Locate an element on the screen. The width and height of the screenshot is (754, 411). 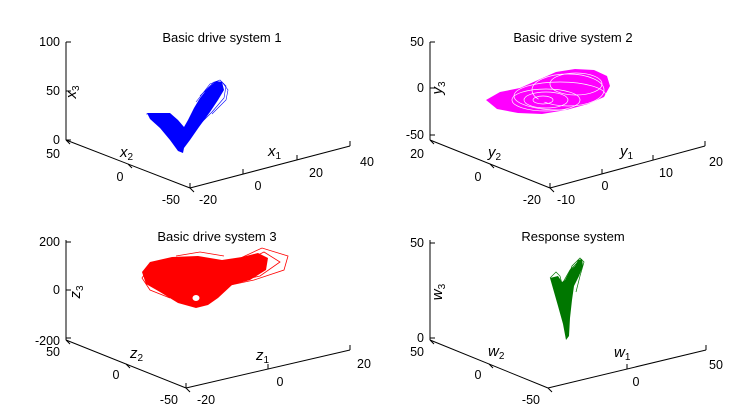
y-ticks: 20 0 -20 is located at coordinates (482, 173).